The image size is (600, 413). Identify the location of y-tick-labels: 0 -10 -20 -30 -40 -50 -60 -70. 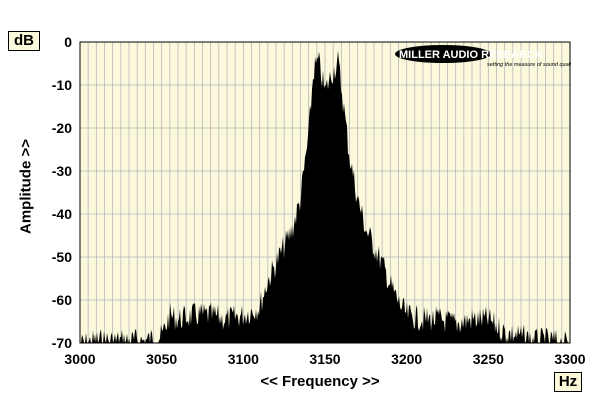
(62, 192).